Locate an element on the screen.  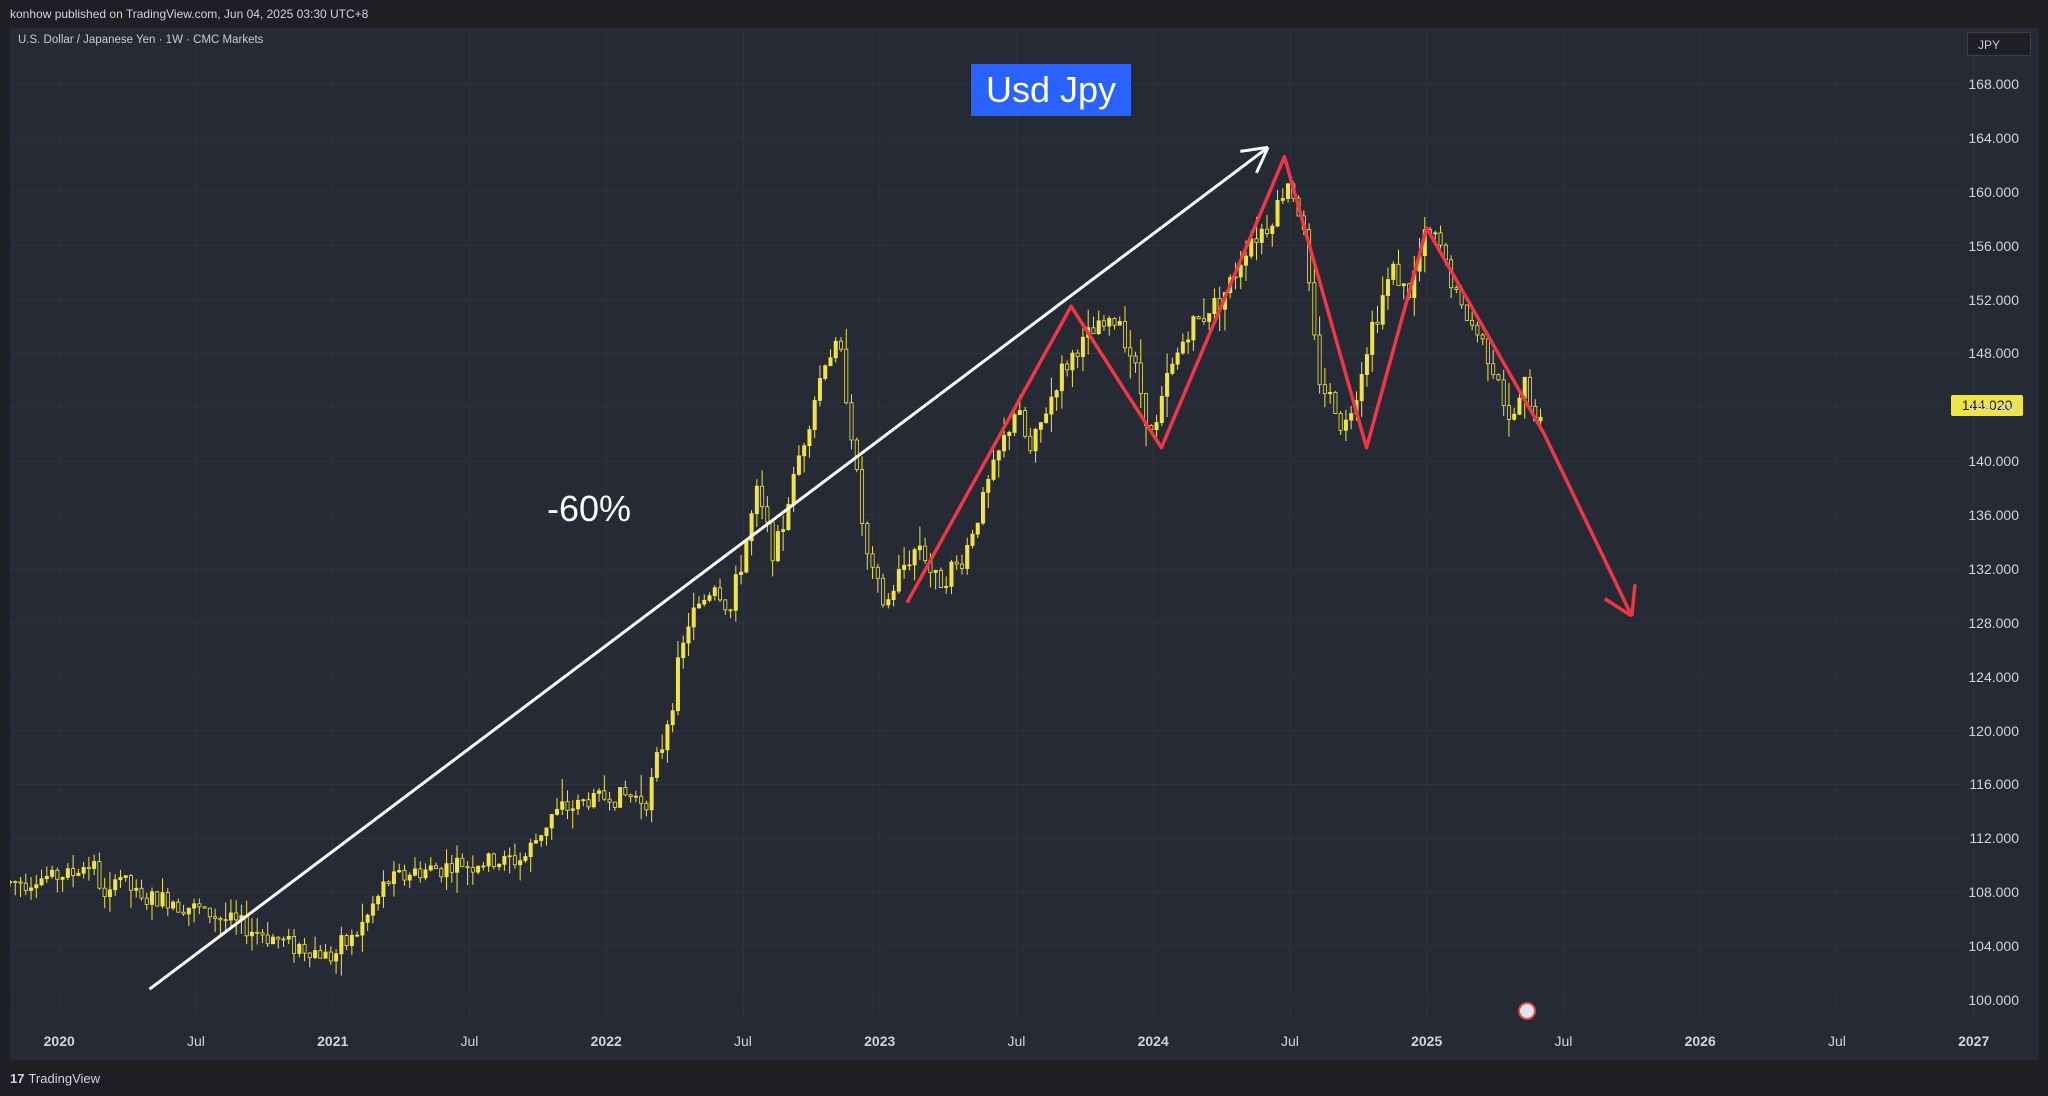
currency-button: JPY is located at coordinates (1999, 44).